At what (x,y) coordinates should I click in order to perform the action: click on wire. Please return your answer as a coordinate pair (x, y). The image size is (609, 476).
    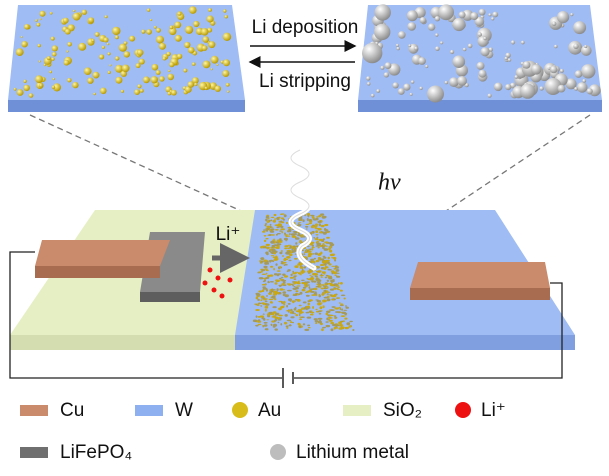
    Looking at the image, I should click on (145, 315).